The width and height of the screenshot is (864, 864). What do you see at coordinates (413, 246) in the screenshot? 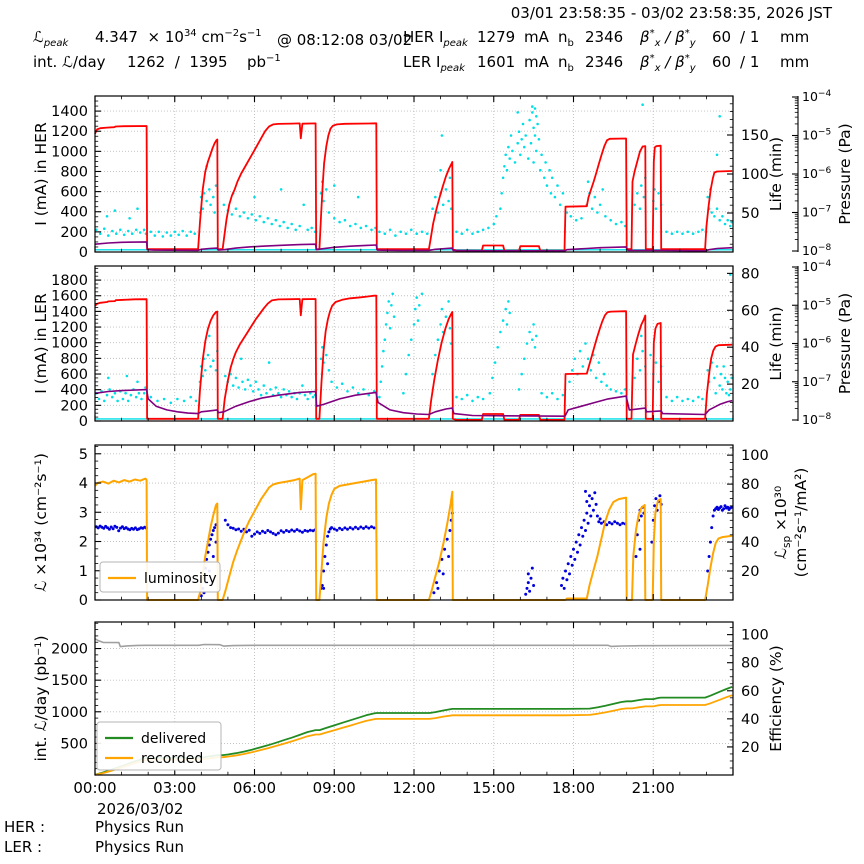
I see `her-life` at bounding box center [413, 246].